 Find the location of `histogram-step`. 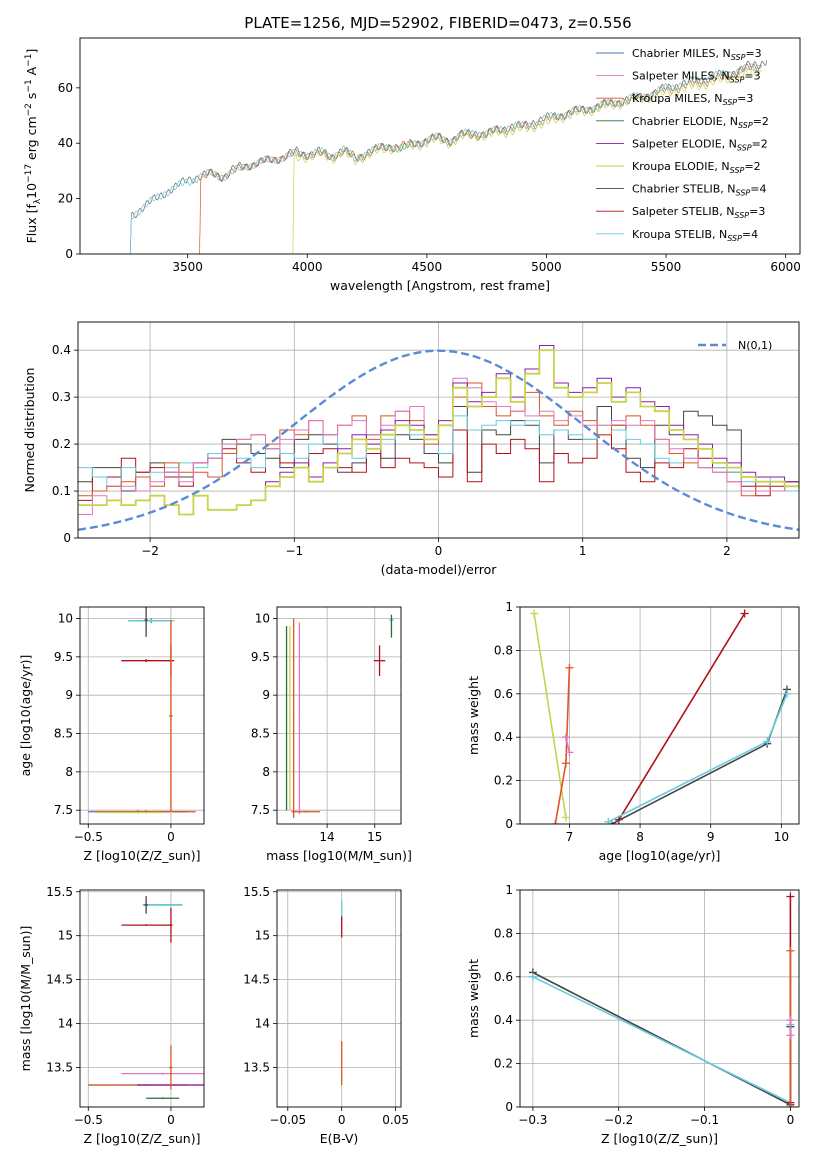

histogram-step is located at coordinates (438, 432).